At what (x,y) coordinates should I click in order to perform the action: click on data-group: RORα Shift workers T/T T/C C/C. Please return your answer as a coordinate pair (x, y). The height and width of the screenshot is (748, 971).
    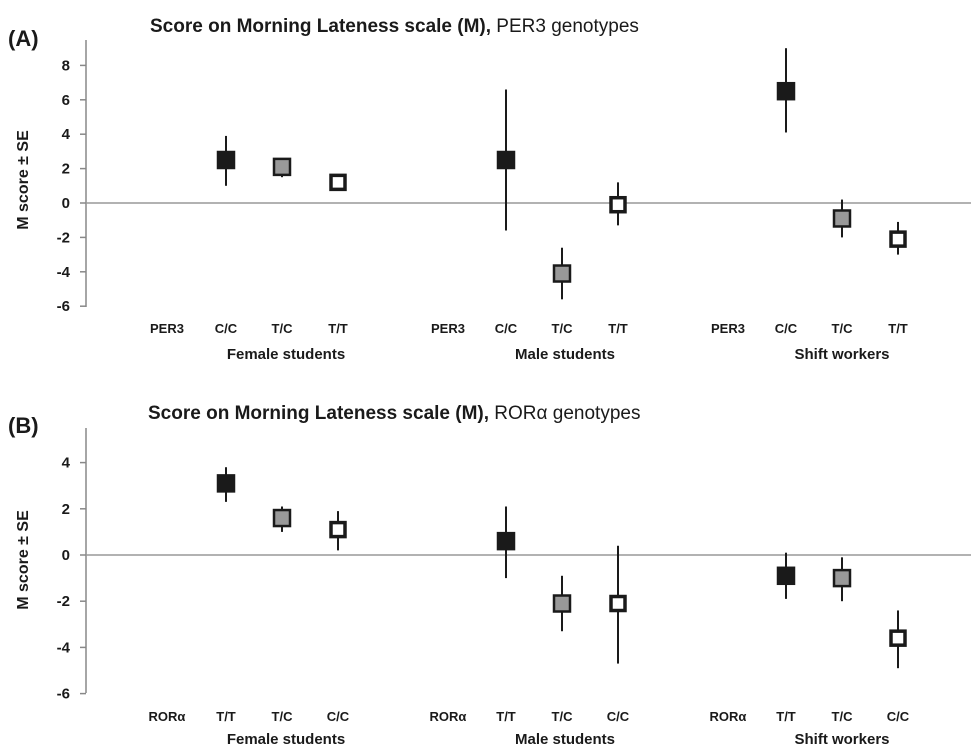
    Looking at the image, I should click on (810, 650).